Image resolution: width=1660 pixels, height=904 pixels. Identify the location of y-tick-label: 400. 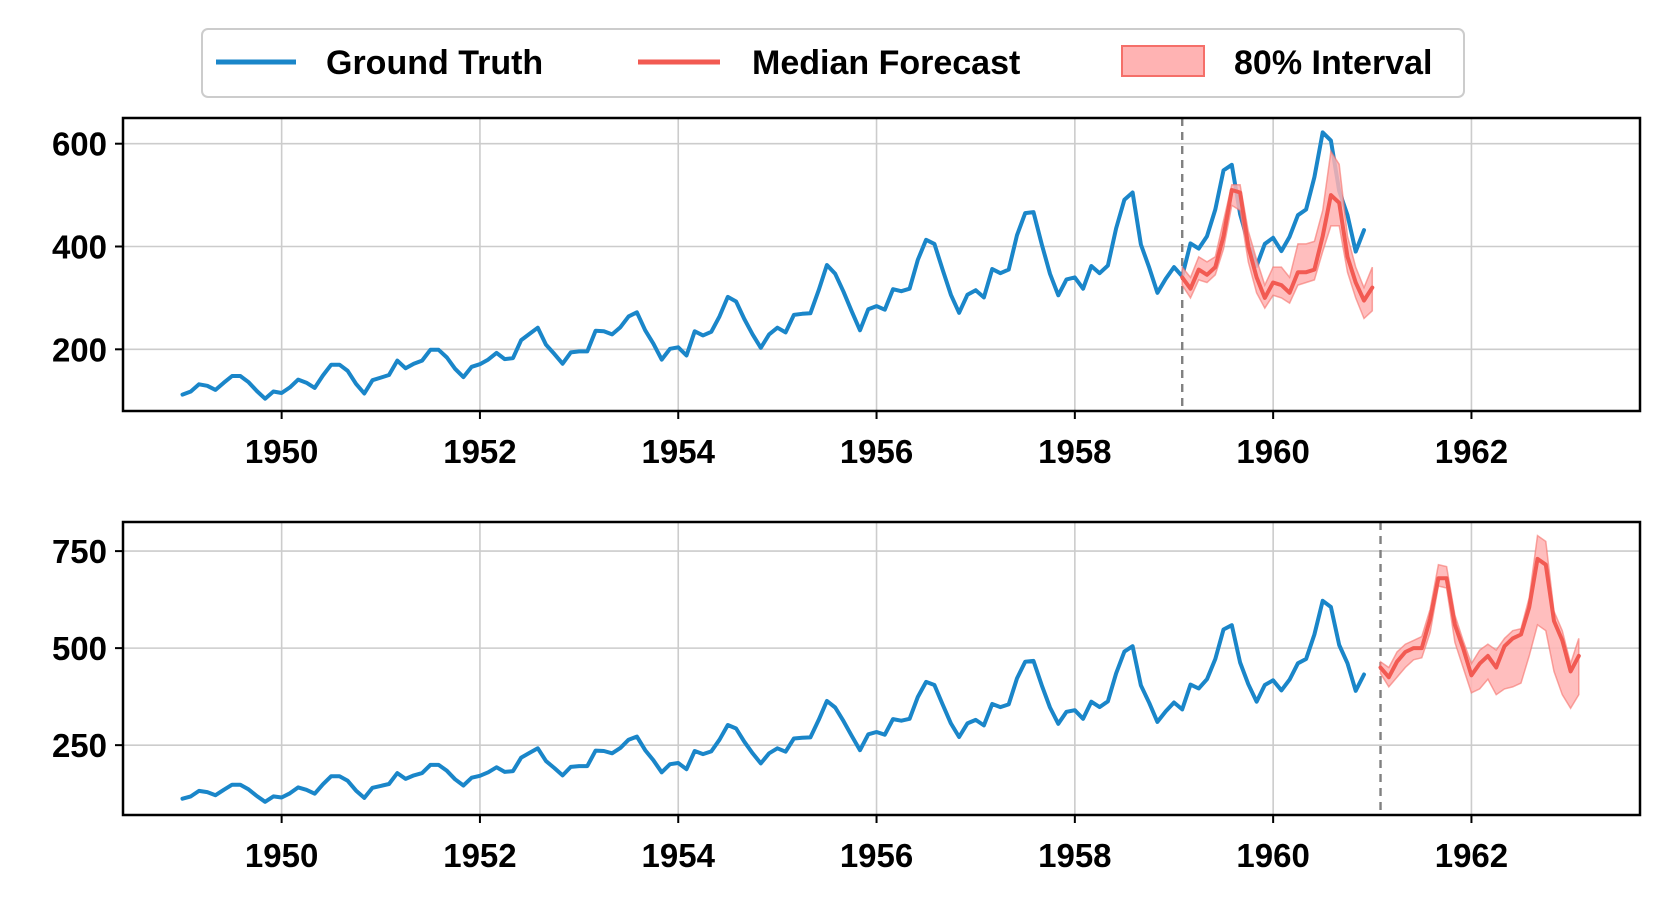
(79, 247).